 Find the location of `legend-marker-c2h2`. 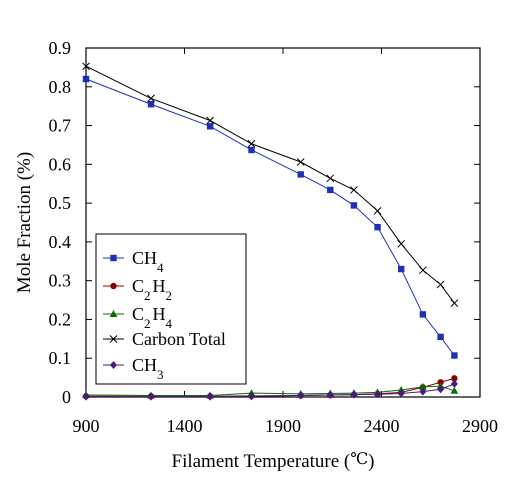

legend-marker-c2h2 is located at coordinates (113, 286).